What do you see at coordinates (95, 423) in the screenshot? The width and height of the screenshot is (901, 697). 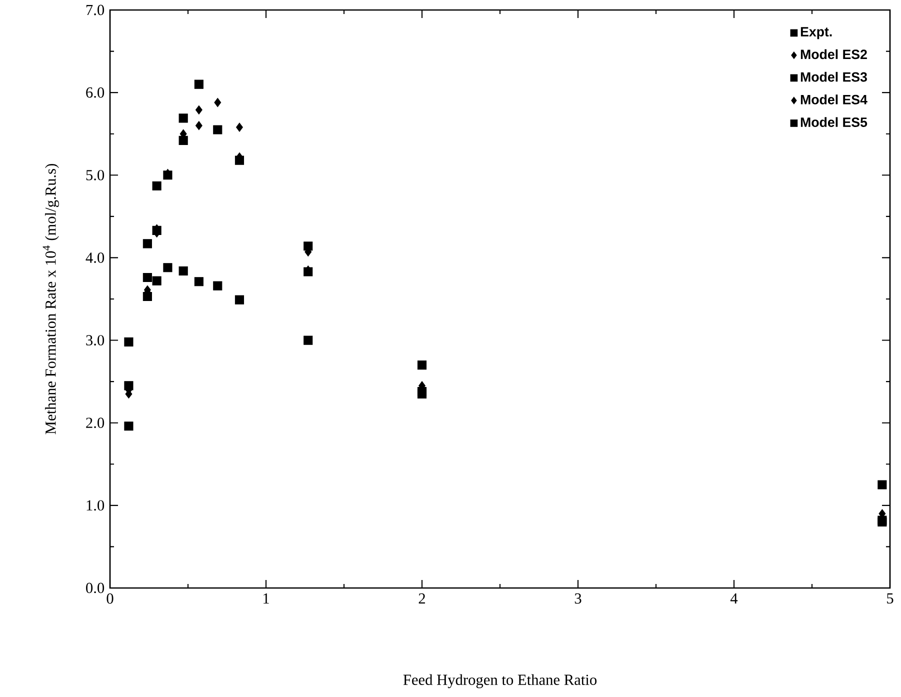 I see `y-tick-label: 2.0` at bounding box center [95, 423].